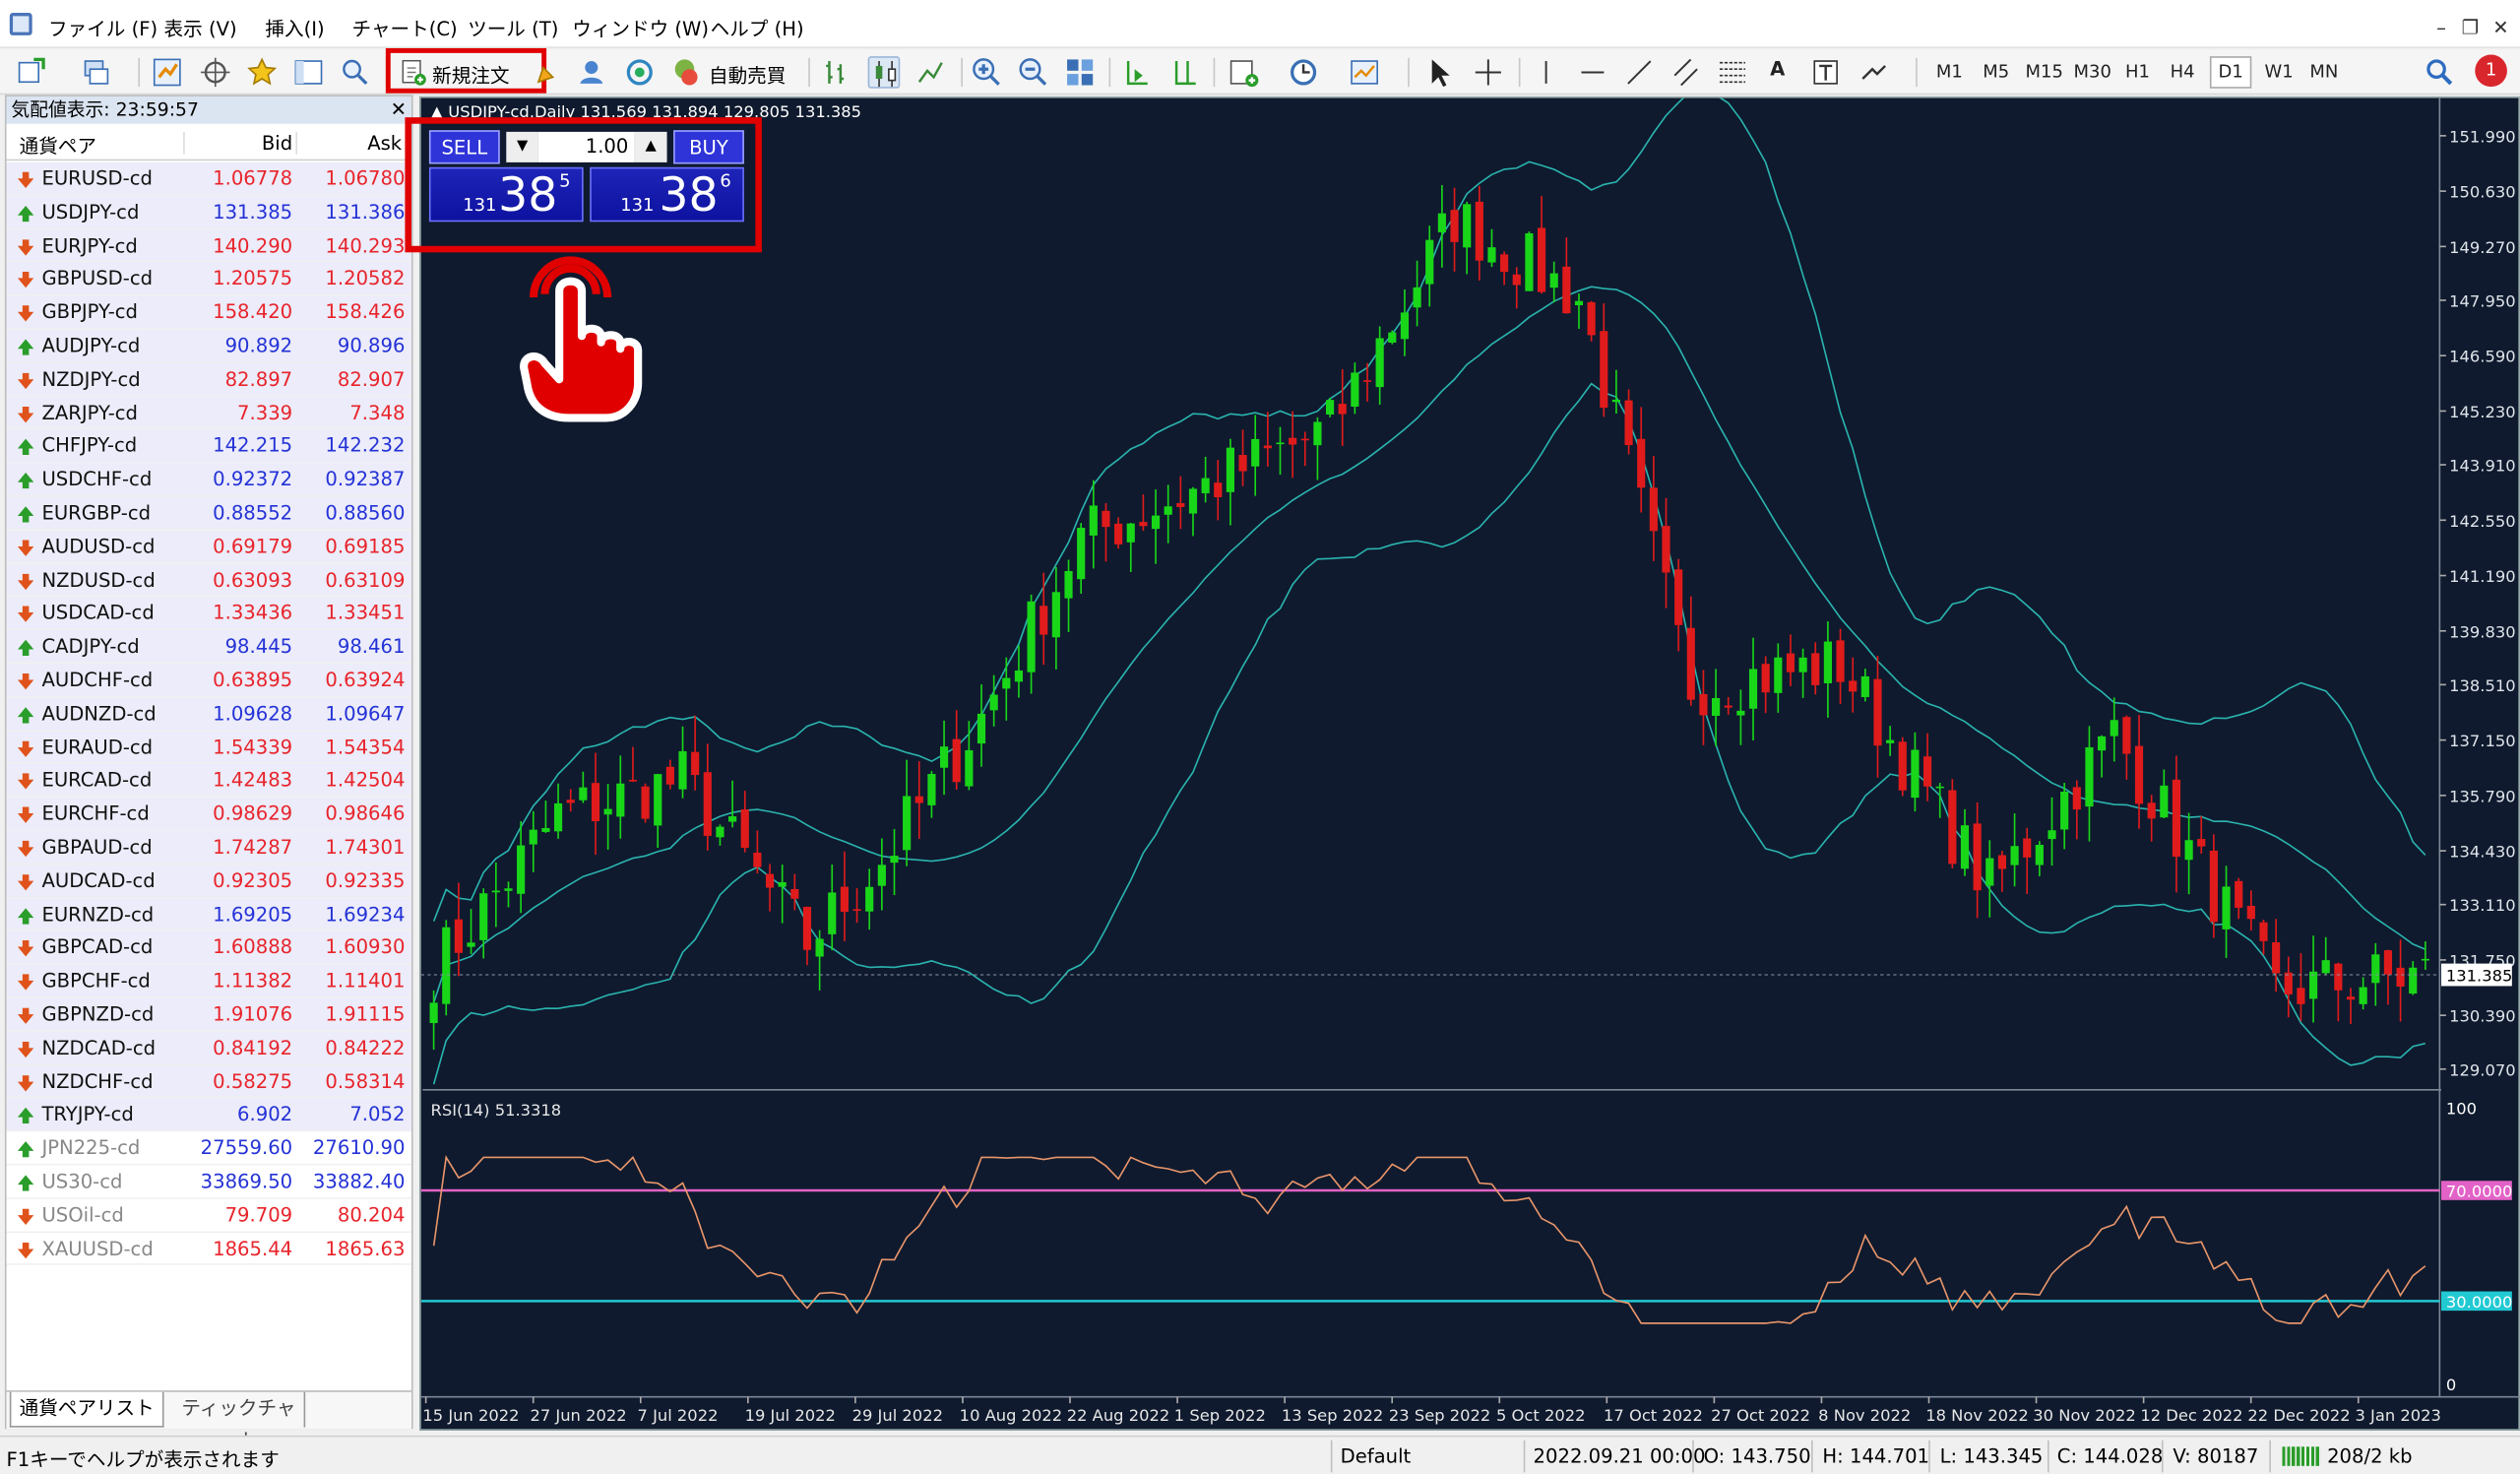 The width and height of the screenshot is (2520, 1474). I want to click on new-chart-icon, so click(32, 72).